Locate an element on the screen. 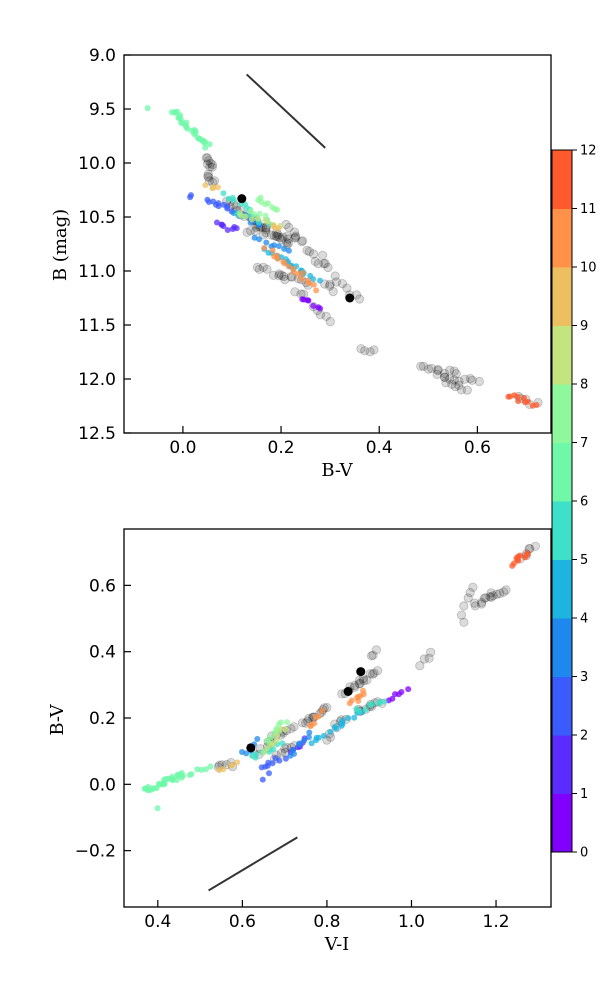 The image size is (600, 1003). cc-reddening-vector is located at coordinates (253, 864).